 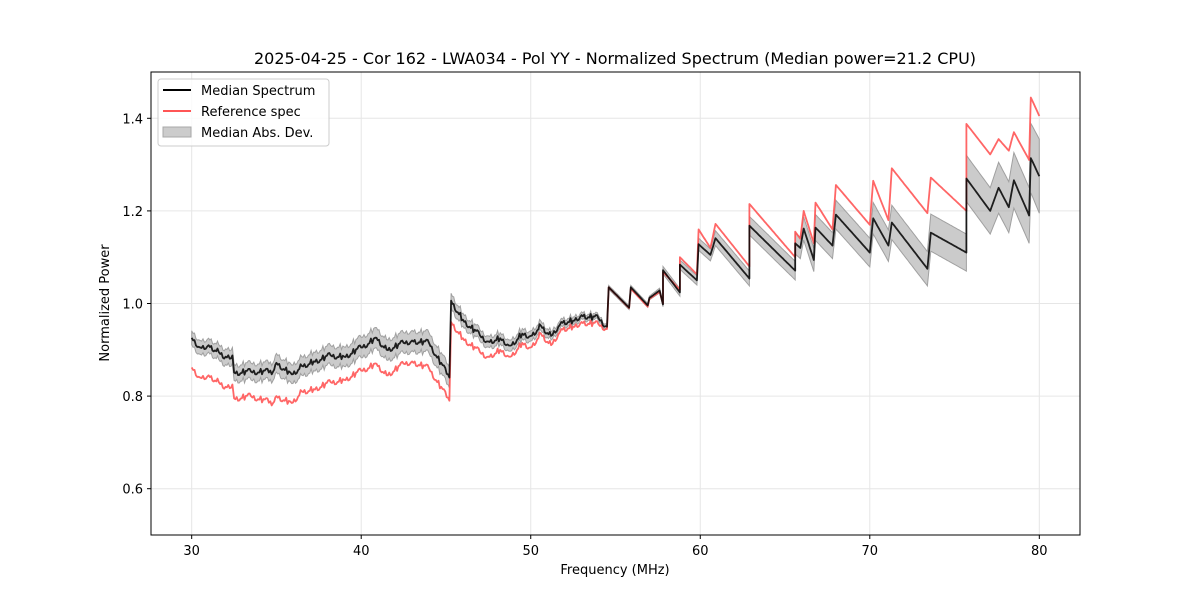 What do you see at coordinates (132, 119) in the screenshot?
I see `y-tick-label: 1.4` at bounding box center [132, 119].